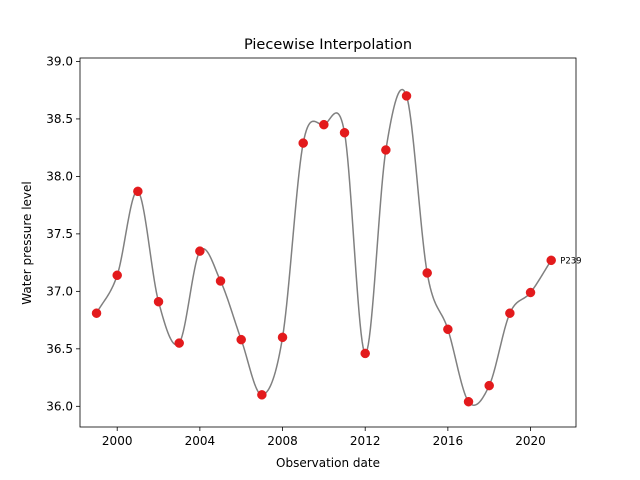  Describe the element at coordinates (448, 441) in the screenshot. I see `x-tick-label: 2016` at that location.